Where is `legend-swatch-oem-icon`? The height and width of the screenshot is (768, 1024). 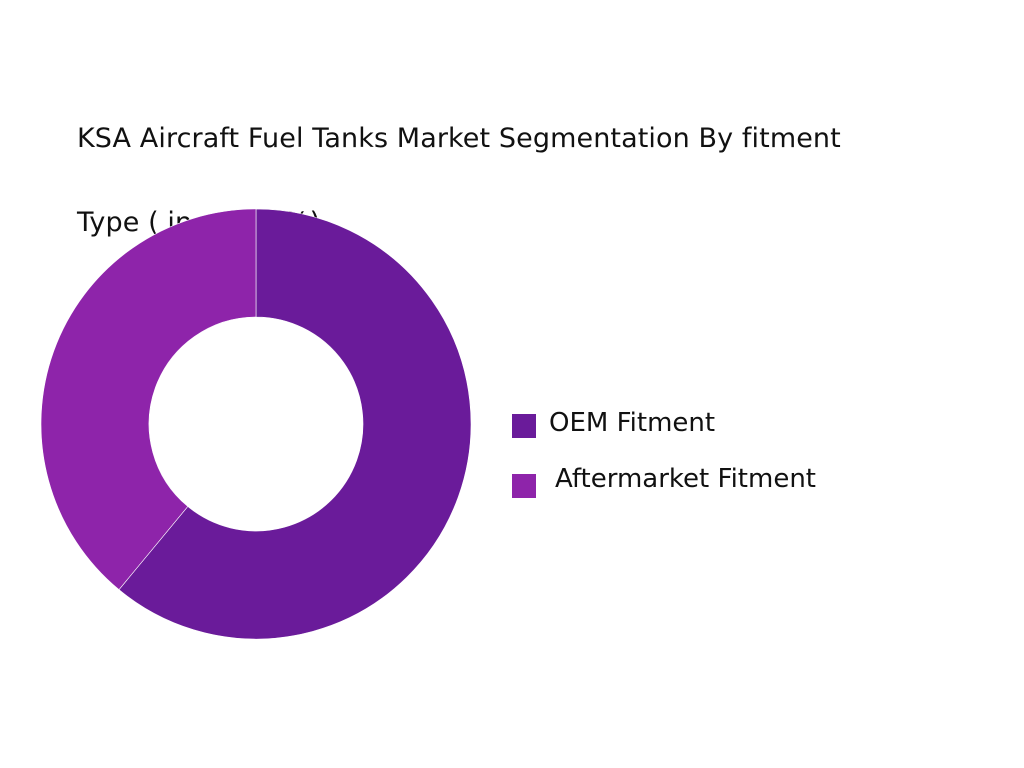
legend-swatch-oem-icon is located at coordinates (524, 426).